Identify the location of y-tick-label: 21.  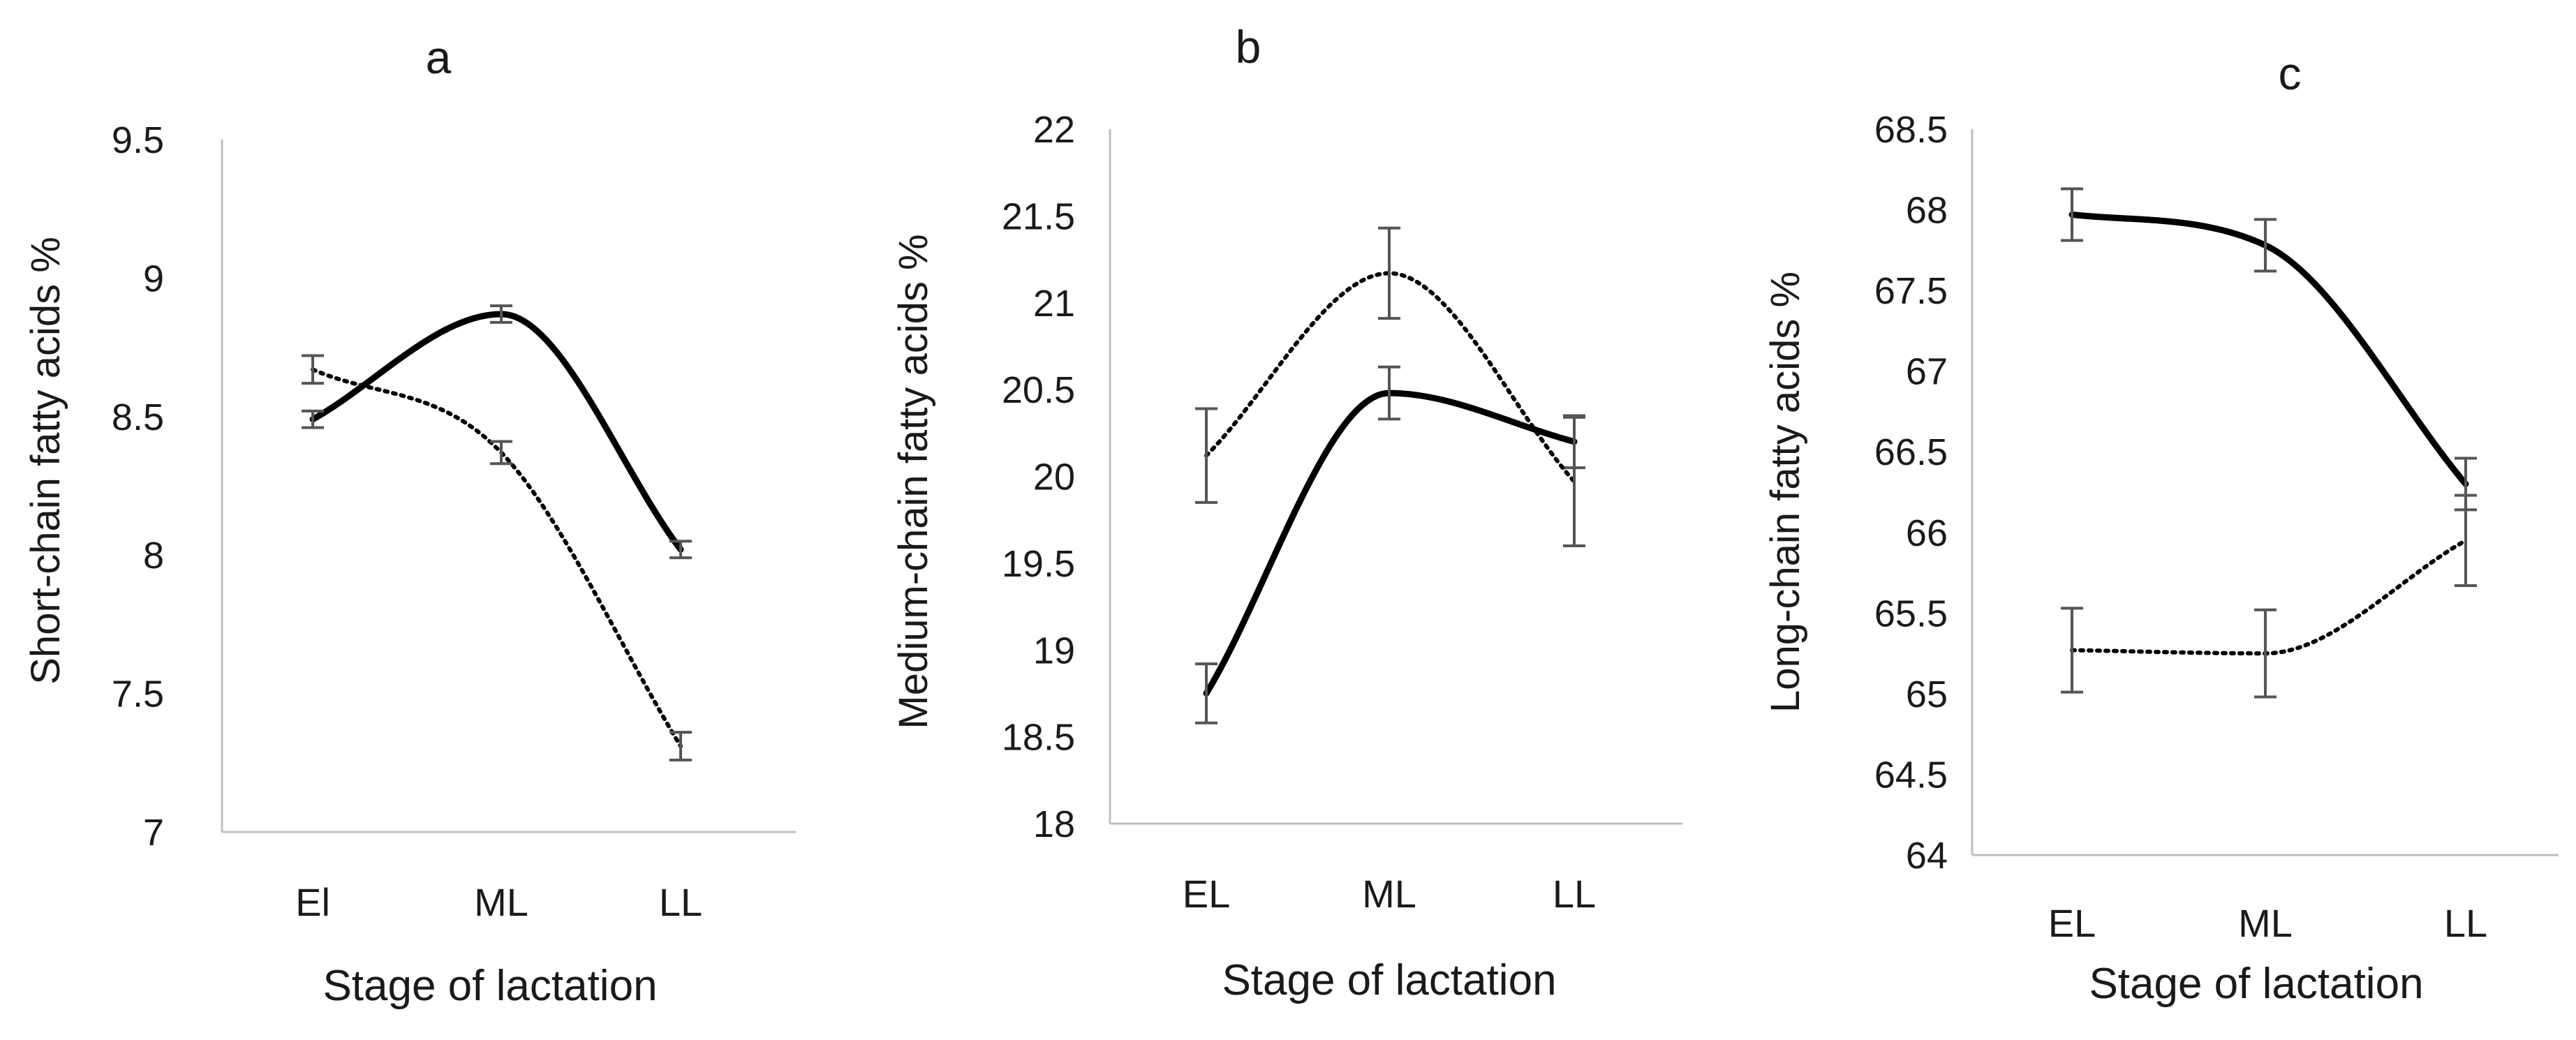
(1054, 304).